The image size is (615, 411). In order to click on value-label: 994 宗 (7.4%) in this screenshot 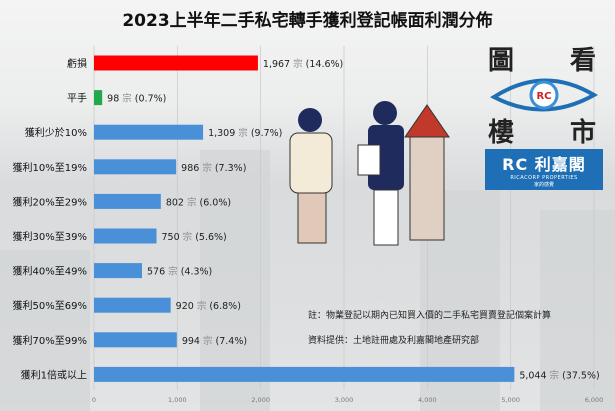, I will do `click(214, 341)`.